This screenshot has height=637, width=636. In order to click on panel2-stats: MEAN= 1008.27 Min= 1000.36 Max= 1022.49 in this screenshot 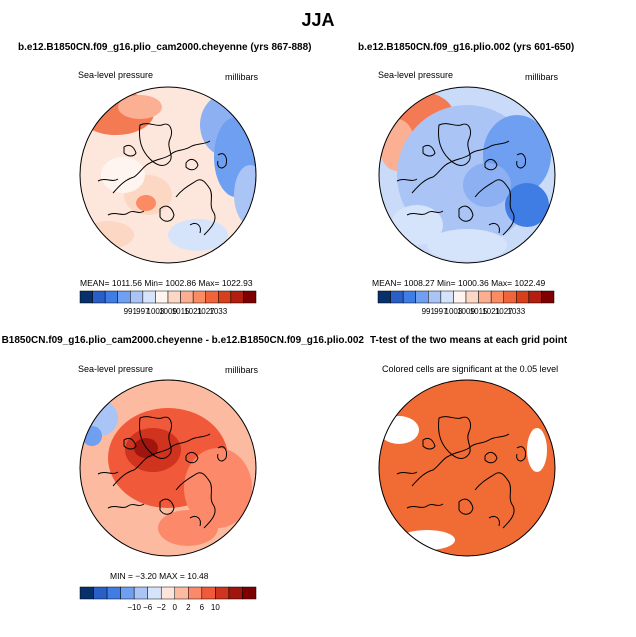, I will do `click(459, 283)`.